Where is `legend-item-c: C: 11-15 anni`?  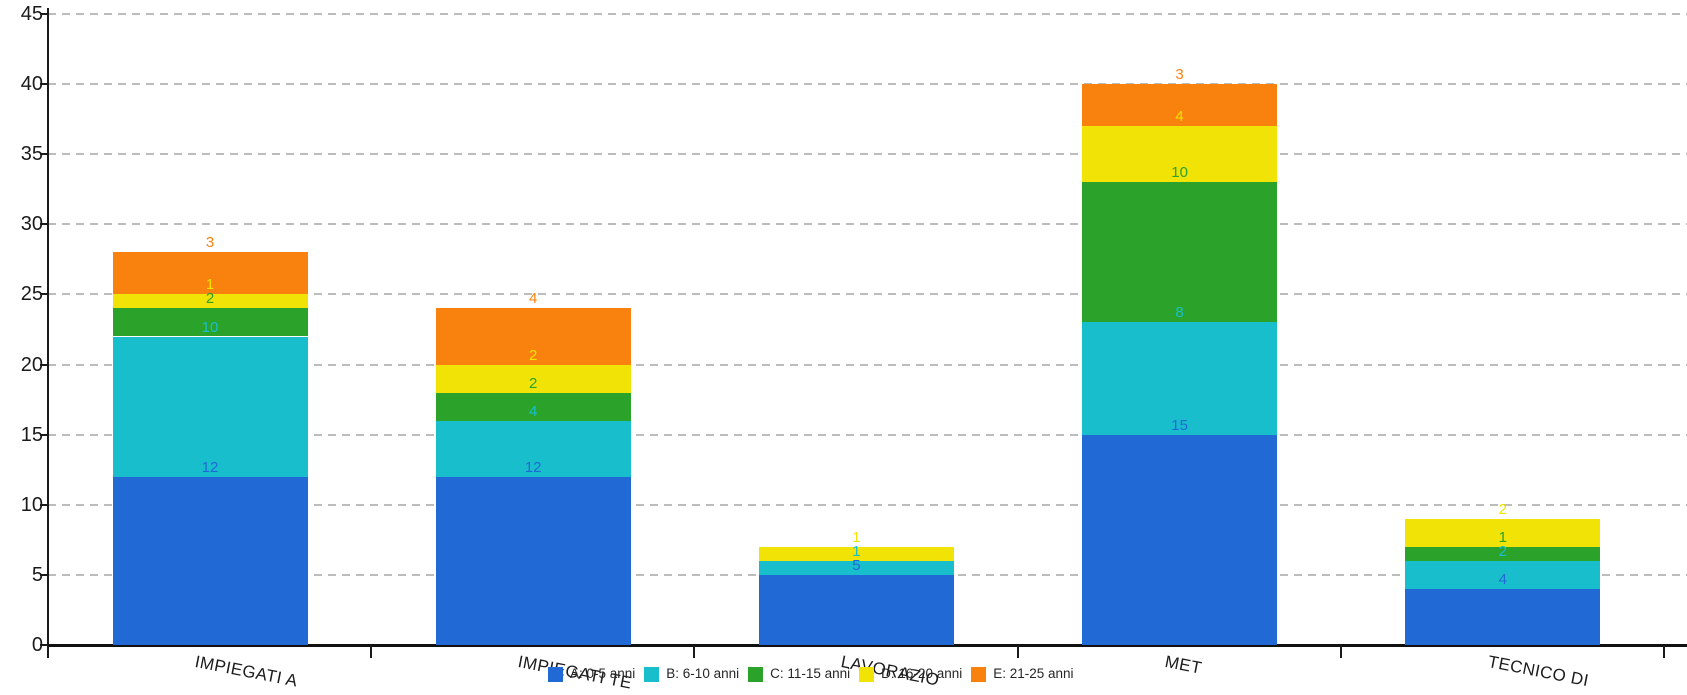 legend-item-c: C: 11-15 anni is located at coordinates (799, 674).